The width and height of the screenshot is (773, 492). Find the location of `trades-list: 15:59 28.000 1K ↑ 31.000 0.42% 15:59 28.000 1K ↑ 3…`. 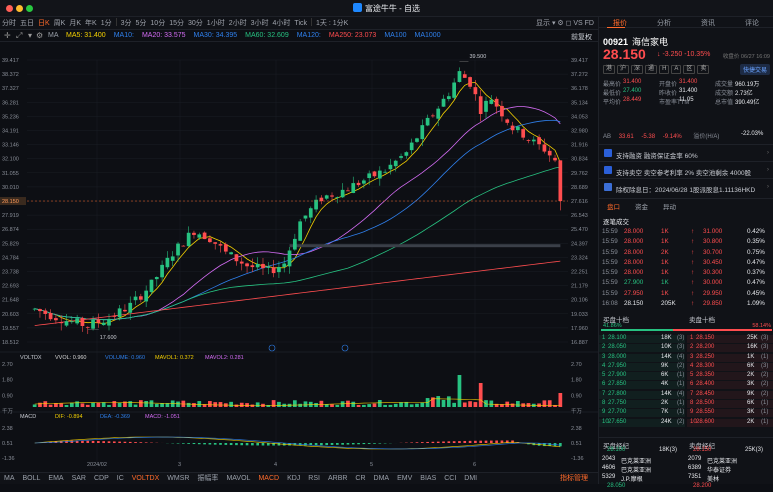

trades-list: 15:59 28.000 1K ↑ 31.000 0.42% 15:59 28.000 1K ↑ 3… is located at coordinates (686, 269).